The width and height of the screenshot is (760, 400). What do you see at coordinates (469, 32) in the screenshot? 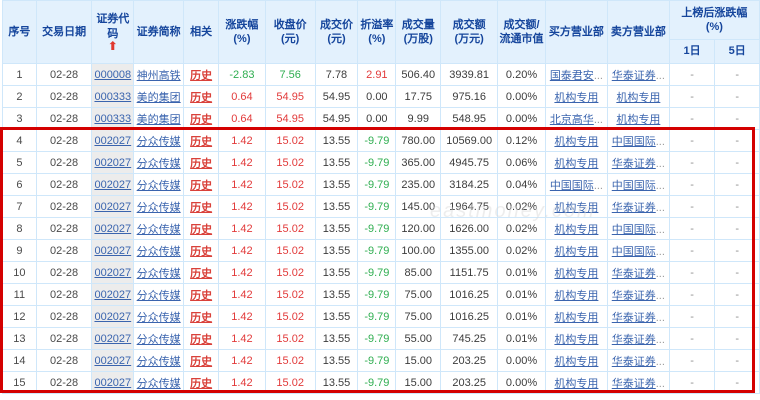
I see `header-amount: 成交额 (万元)` at bounding box center [469, 32].